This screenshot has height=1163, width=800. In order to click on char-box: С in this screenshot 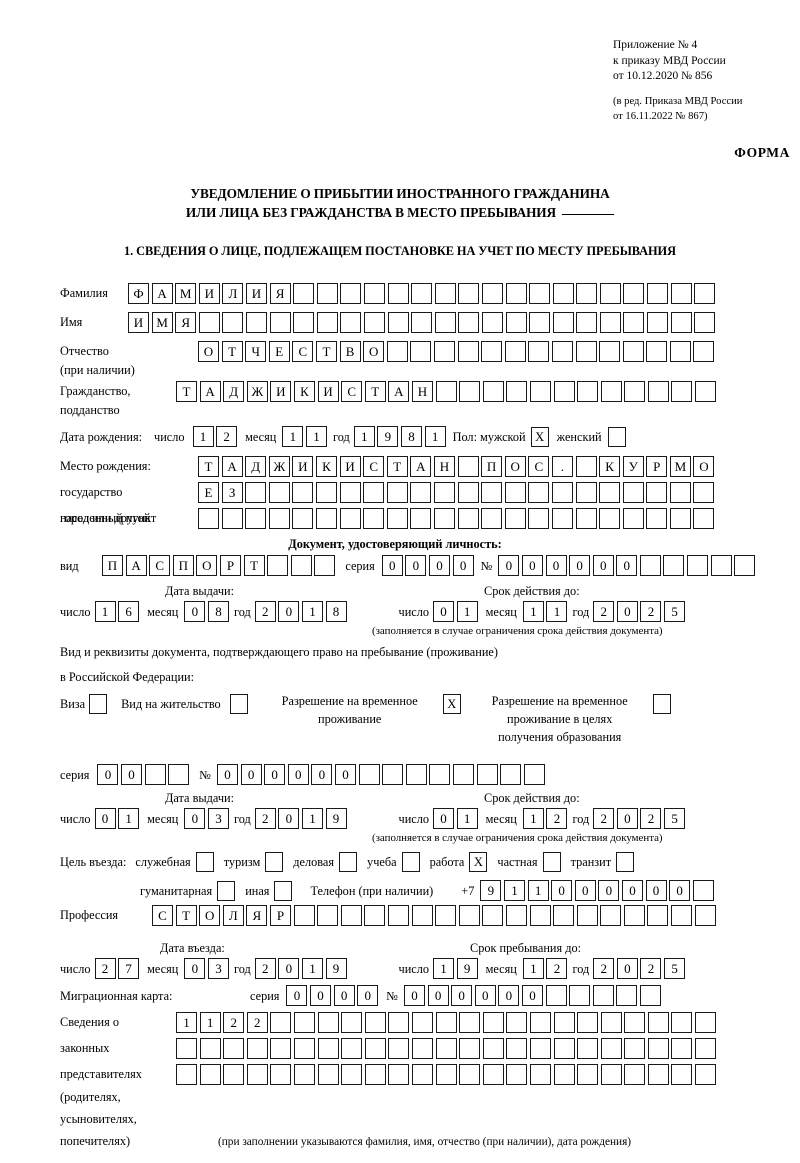, I will do `click(374, 466)`.